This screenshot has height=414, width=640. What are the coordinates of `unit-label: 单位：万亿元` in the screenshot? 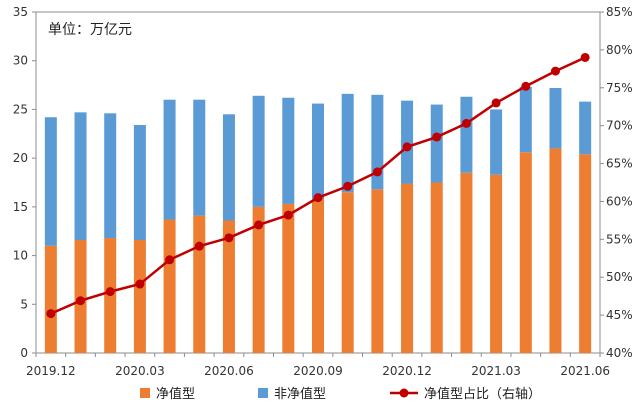 It's located at (90, 30).